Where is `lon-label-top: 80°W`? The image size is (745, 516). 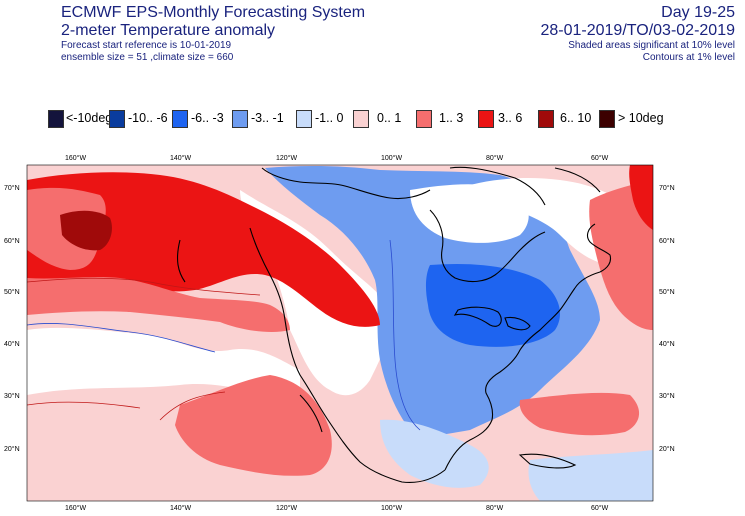
lon-label-top: 80°W is located at coordinates (495, 158).